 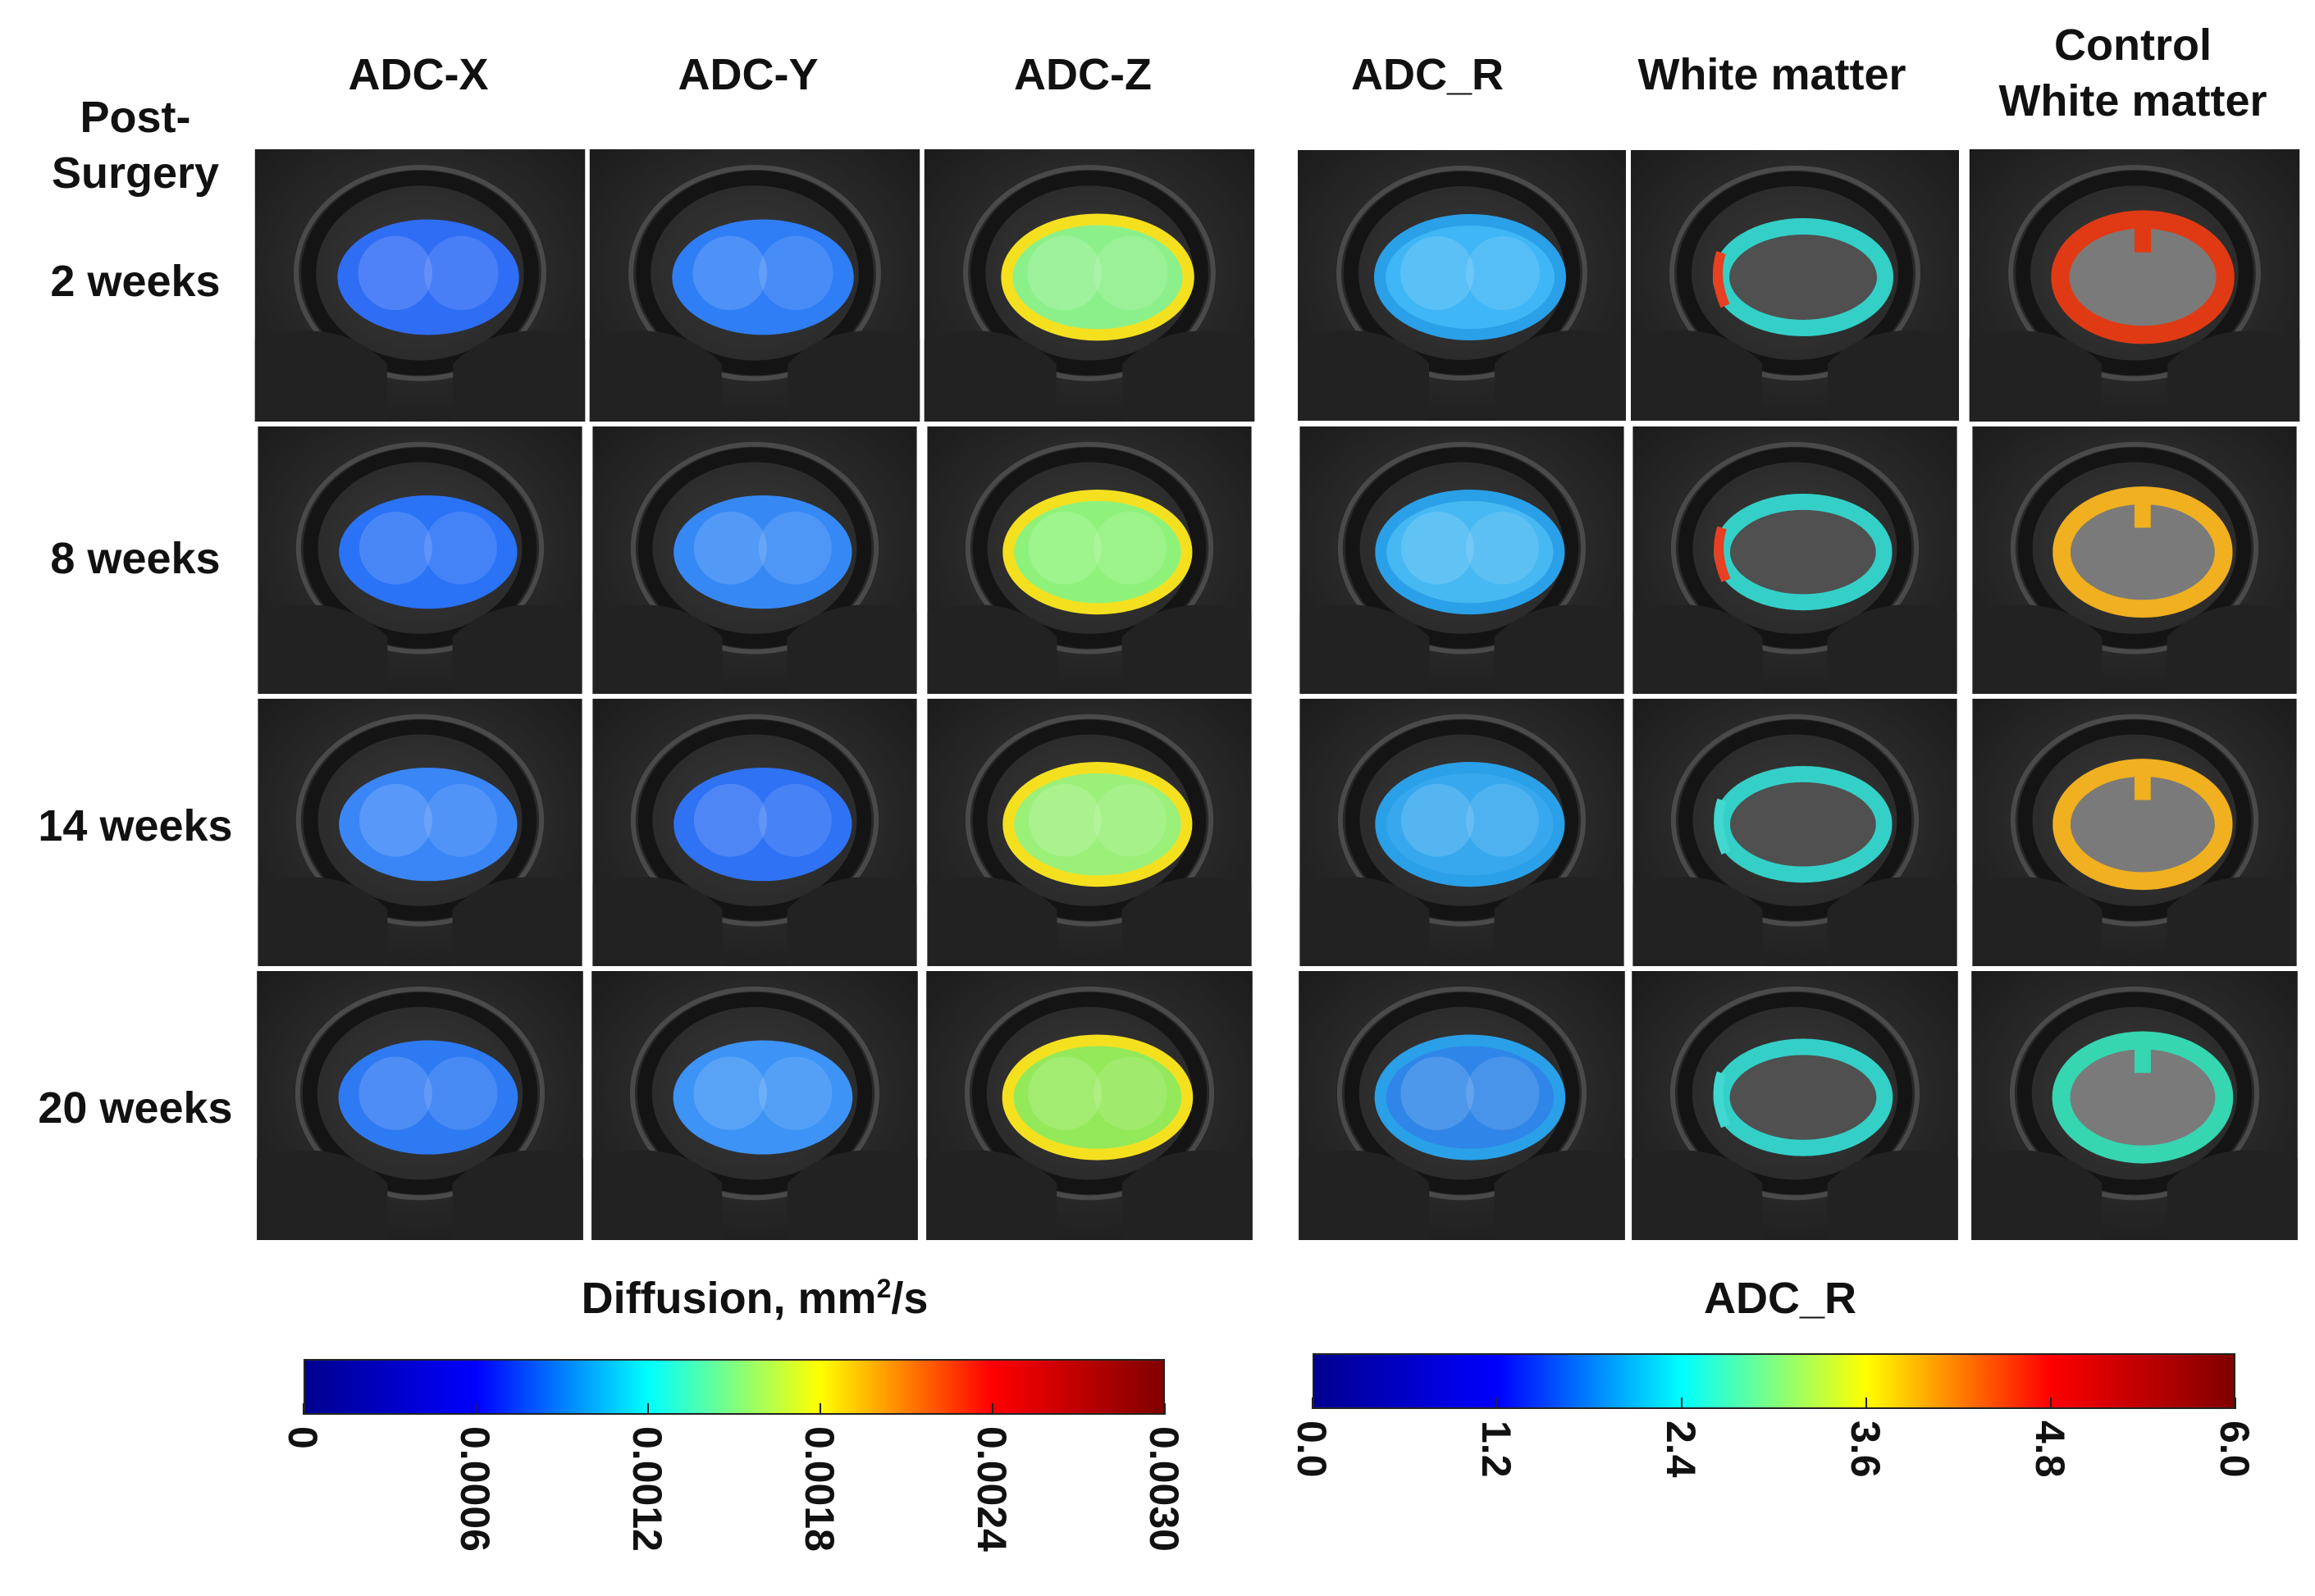 I want to click on colorbar-left-title-main: Diffusion, mm, so click(x=729, y=1298).